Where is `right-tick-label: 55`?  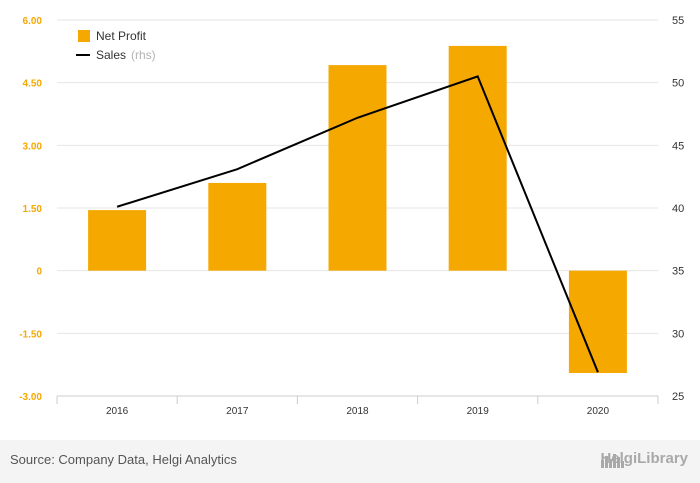
right-tick-label: 55 is located at coordinates (678, 21).